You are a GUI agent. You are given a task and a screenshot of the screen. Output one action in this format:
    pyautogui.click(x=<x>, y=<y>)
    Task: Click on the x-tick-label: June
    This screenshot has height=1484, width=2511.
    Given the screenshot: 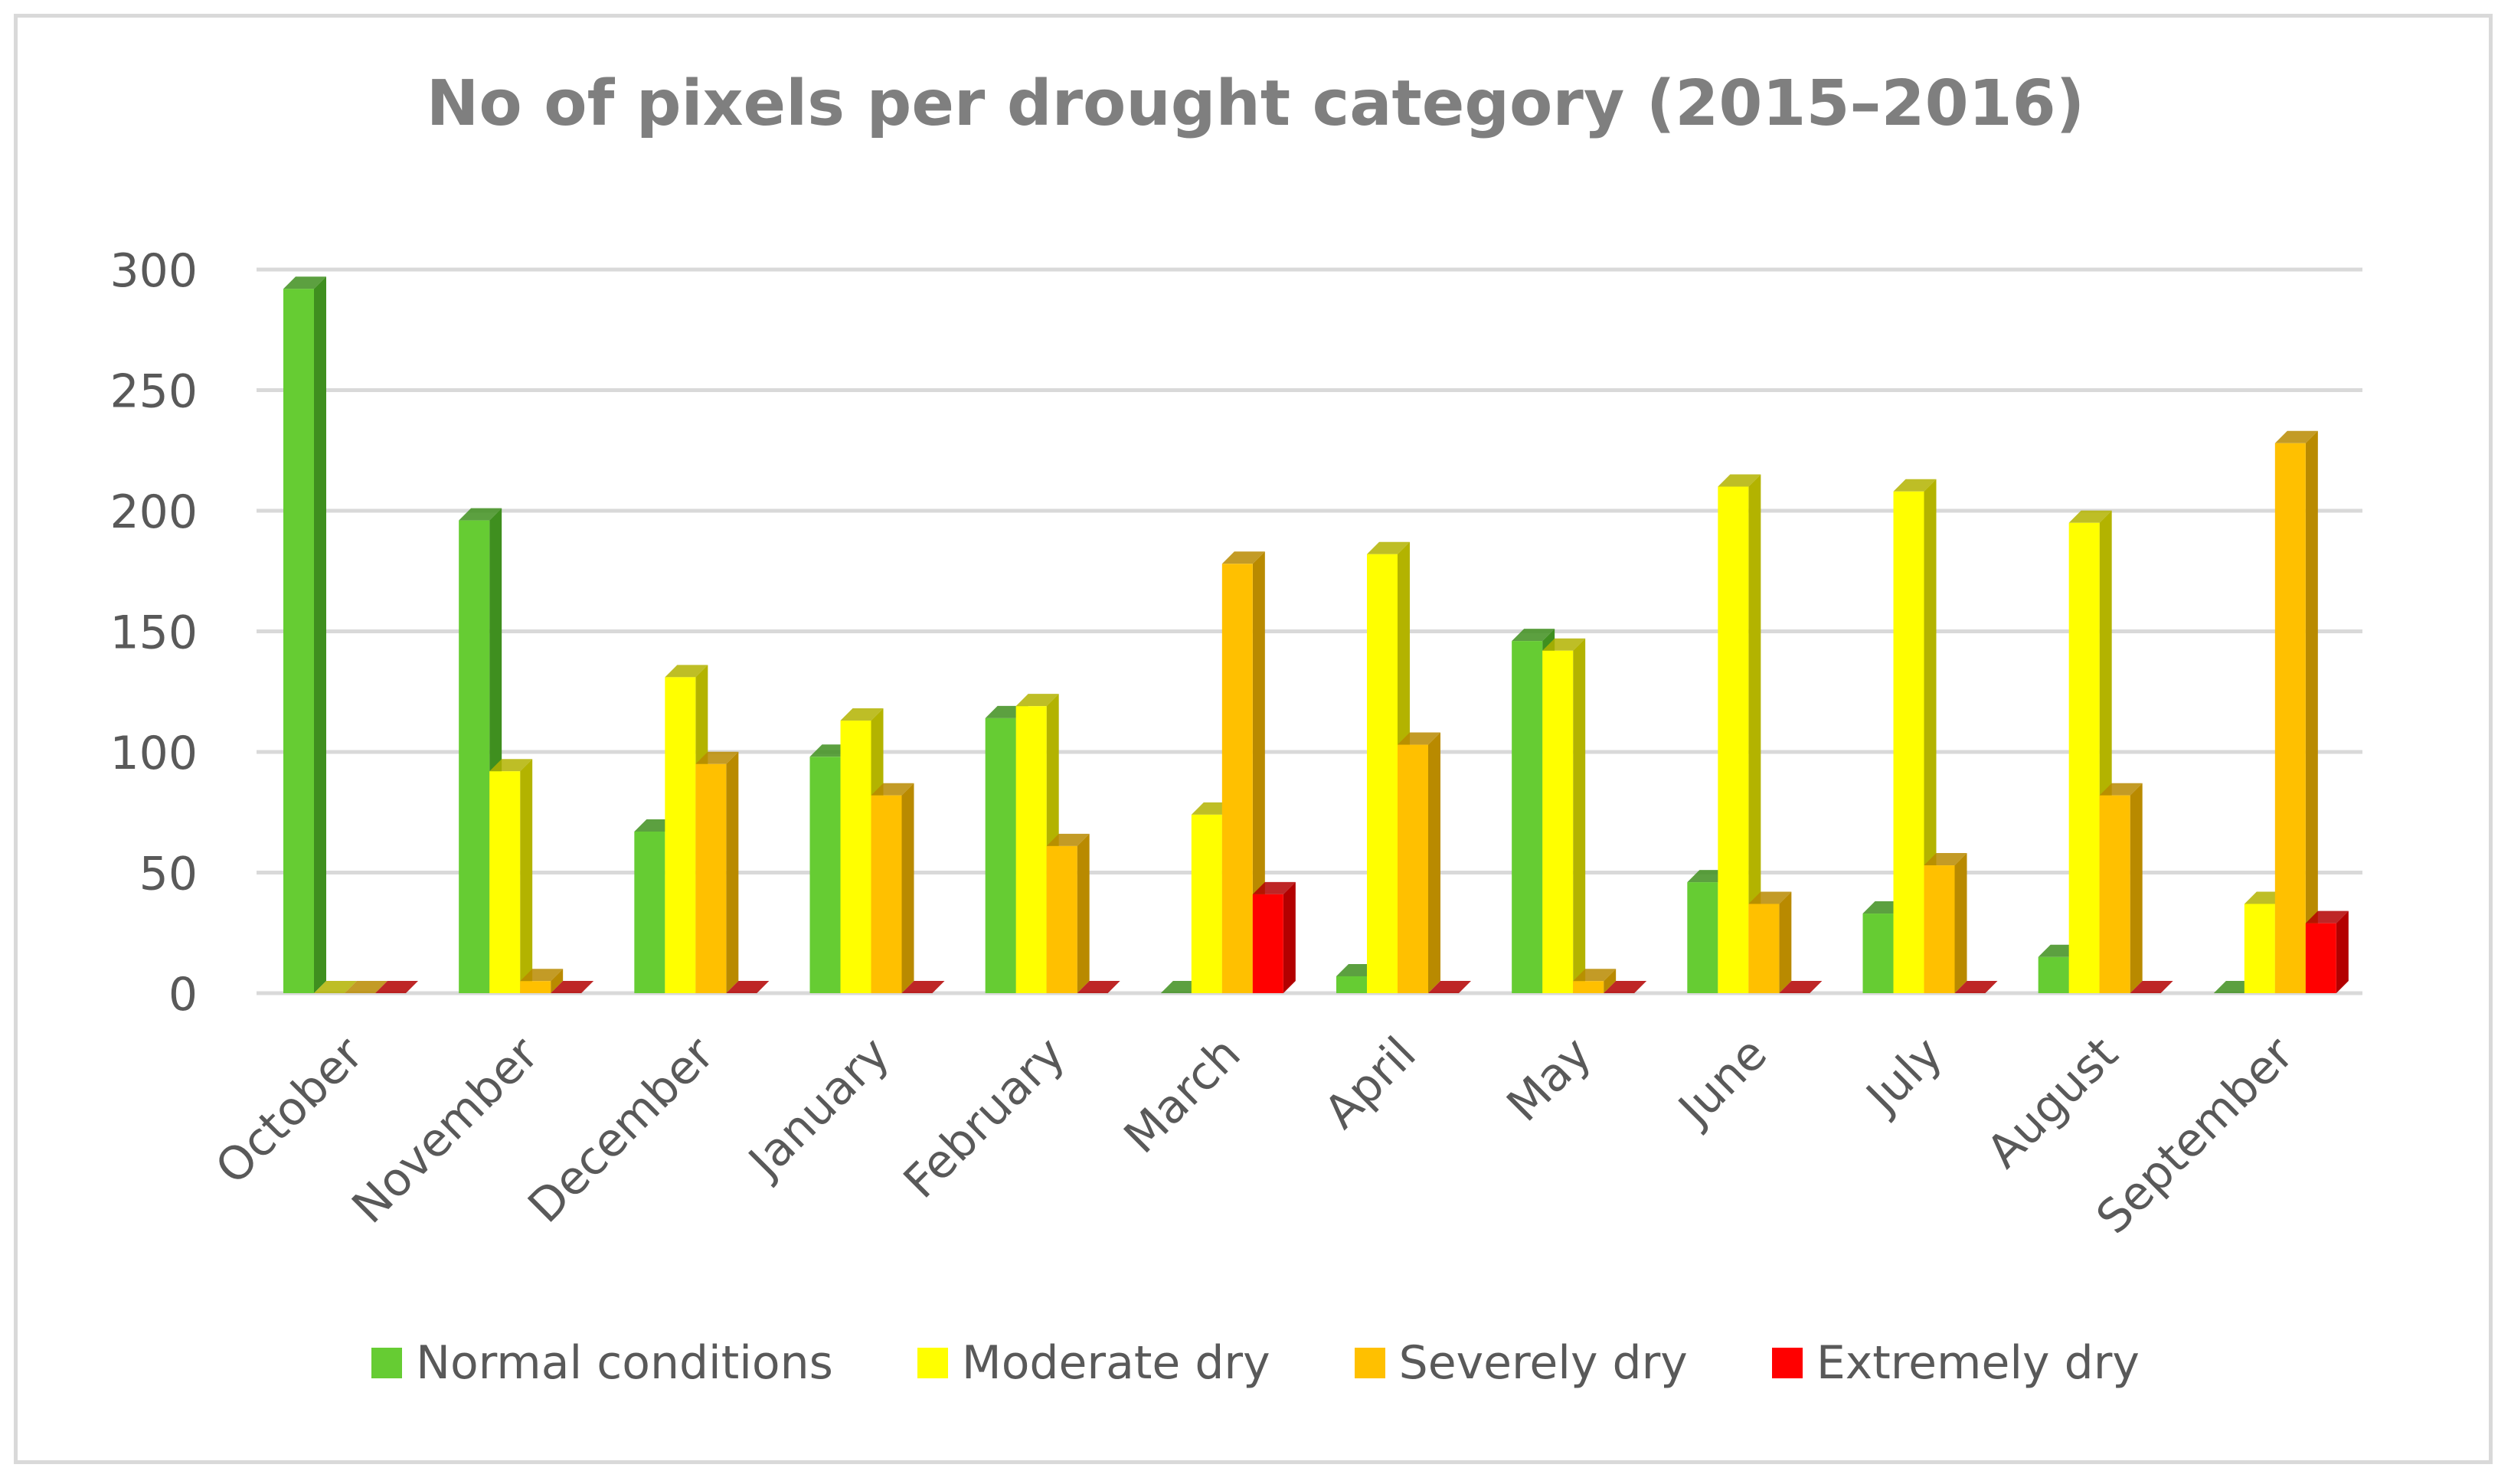 What is the action you would take?
    pyautogui.click(x=1721, y=1082)
    